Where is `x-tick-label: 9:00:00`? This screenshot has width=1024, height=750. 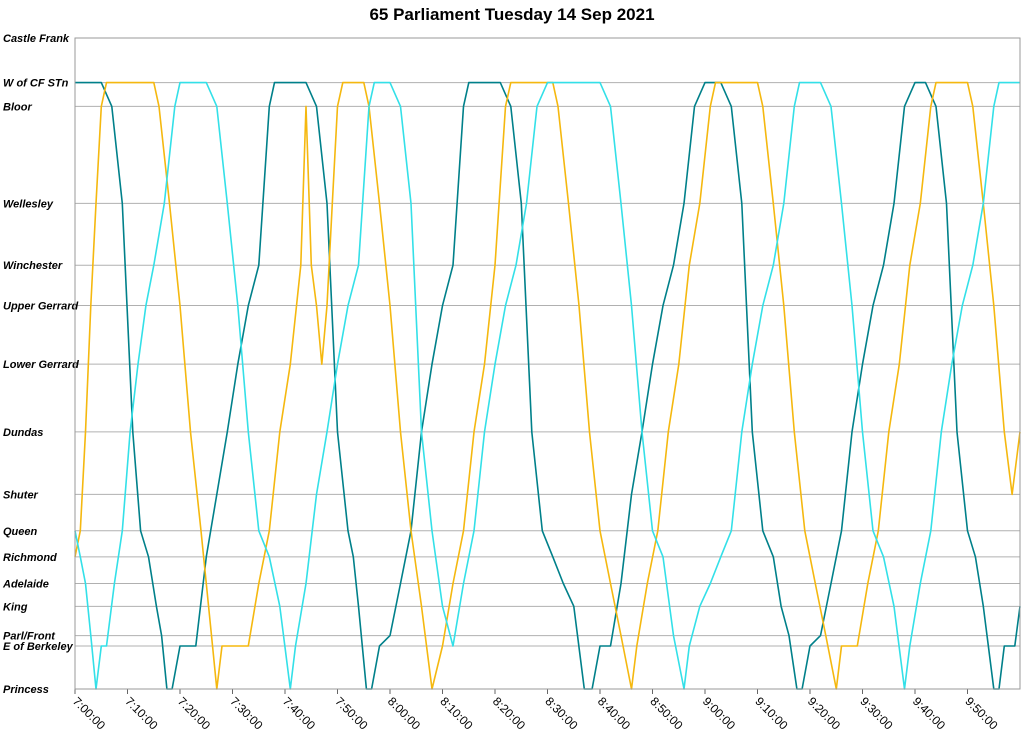 x-tick-label: 9:00:00 is located at coordinates (719, 713).